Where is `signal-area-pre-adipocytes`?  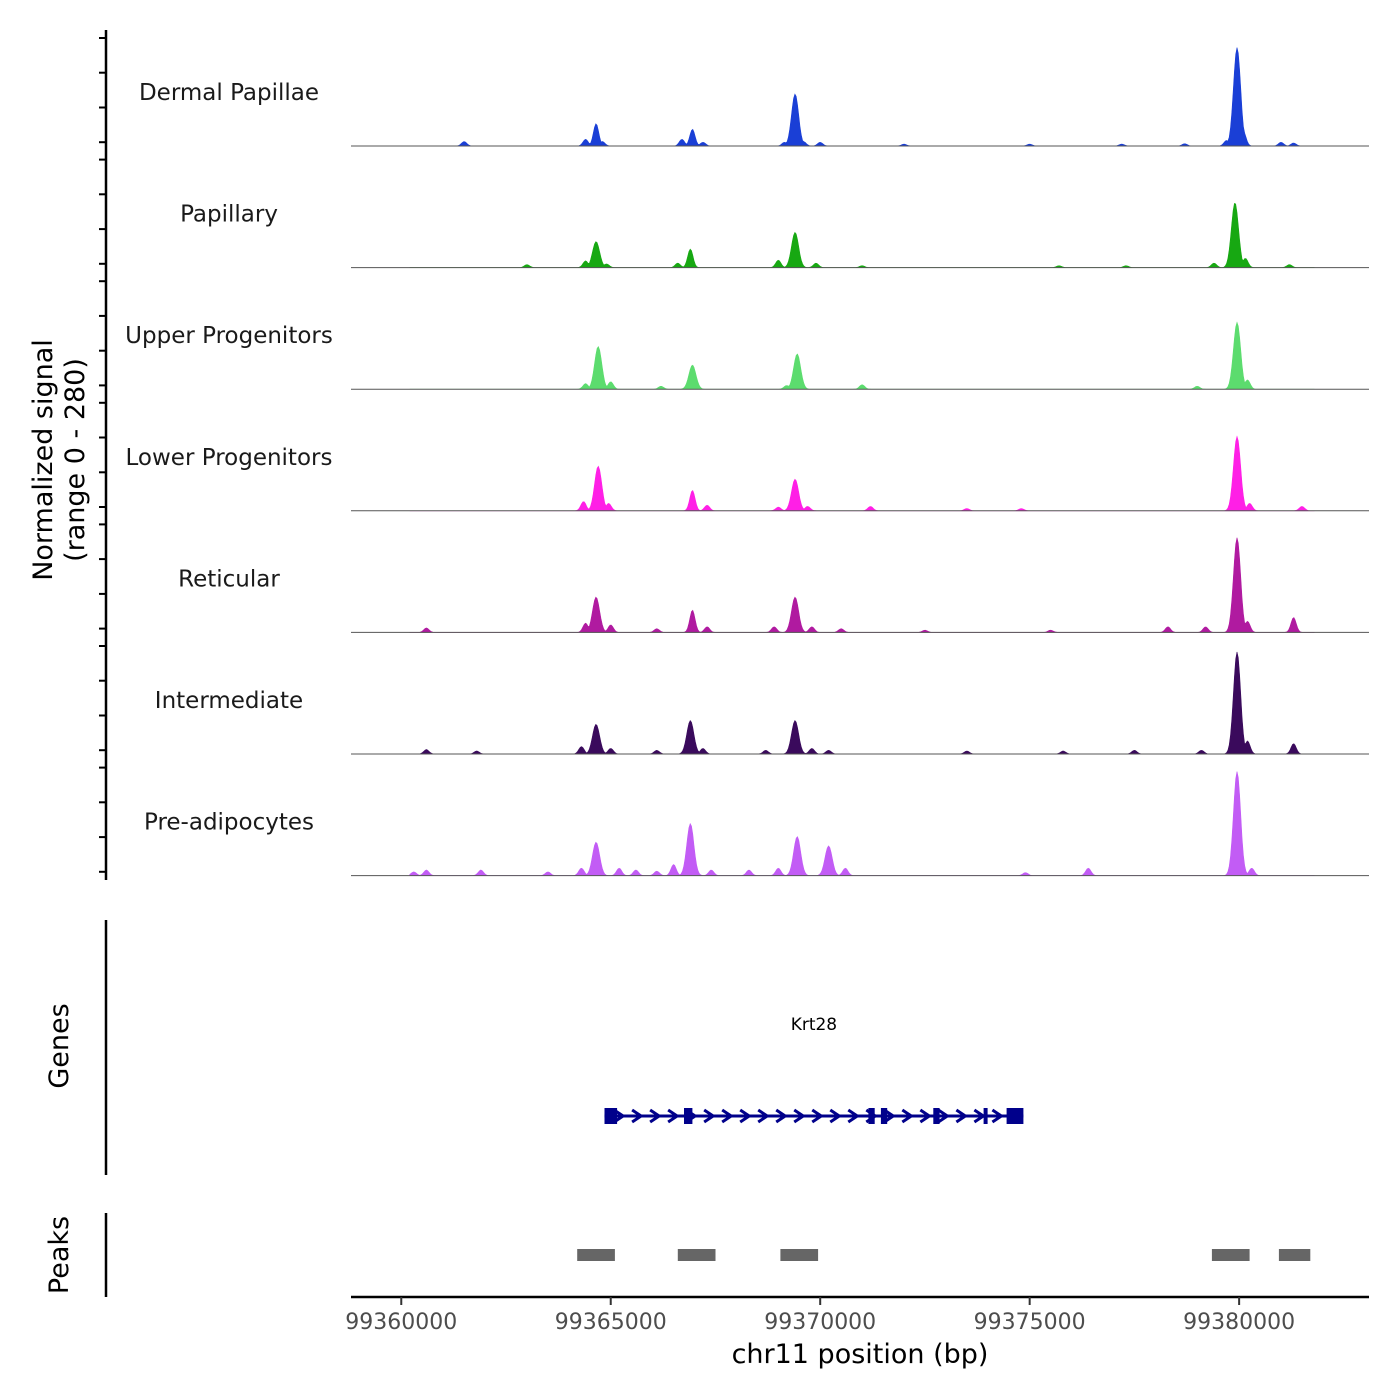 signal-area-pre-adipocytes is located at coordinates (862, 823).